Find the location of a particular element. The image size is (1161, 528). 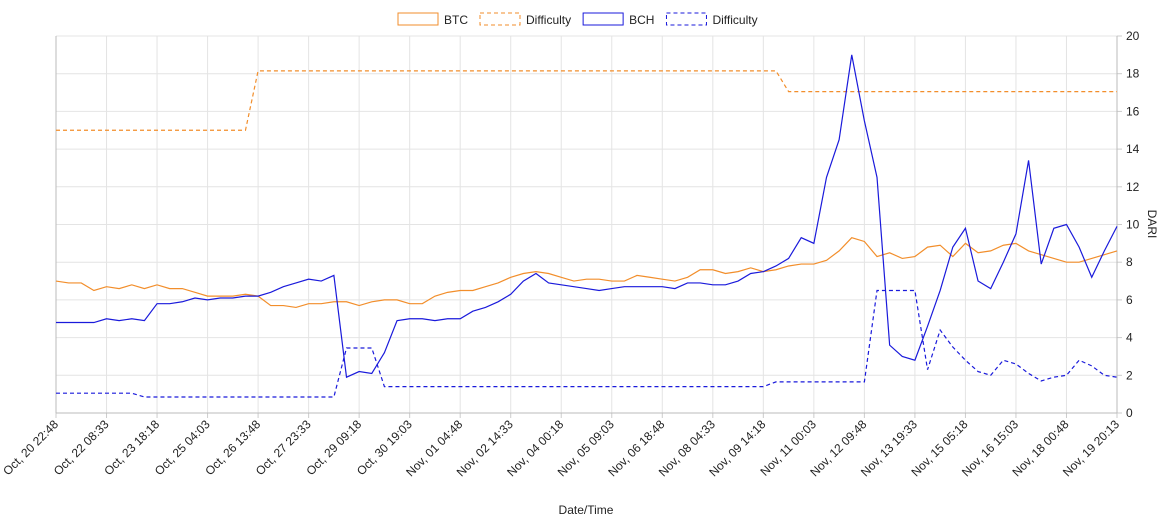

y-tick-label: 4 is located at coordinates (1129, 338).